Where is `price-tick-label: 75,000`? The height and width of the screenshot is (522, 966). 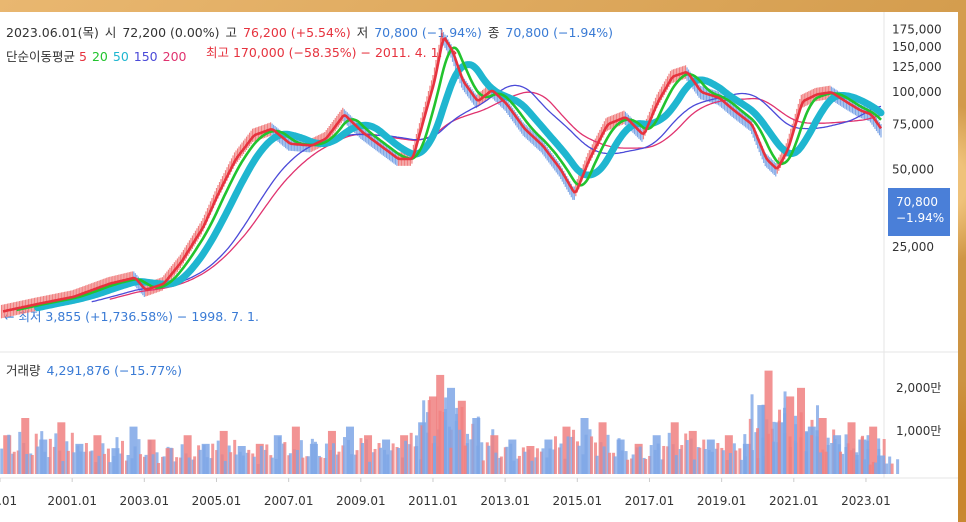 price-tick-label: 75,000 is located at coordinates (913, 124).